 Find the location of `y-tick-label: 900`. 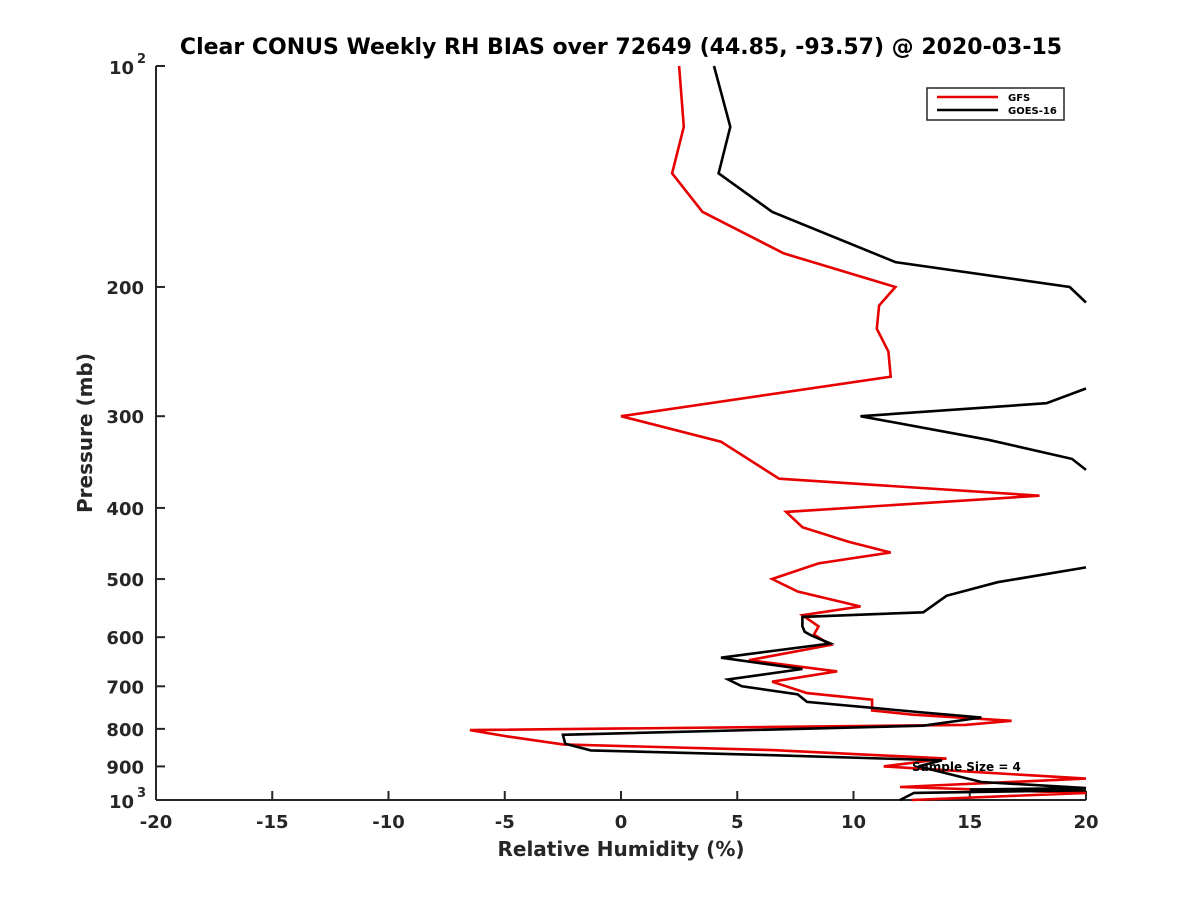

y-tick-label: 900 is located at coordinates (125, 767).